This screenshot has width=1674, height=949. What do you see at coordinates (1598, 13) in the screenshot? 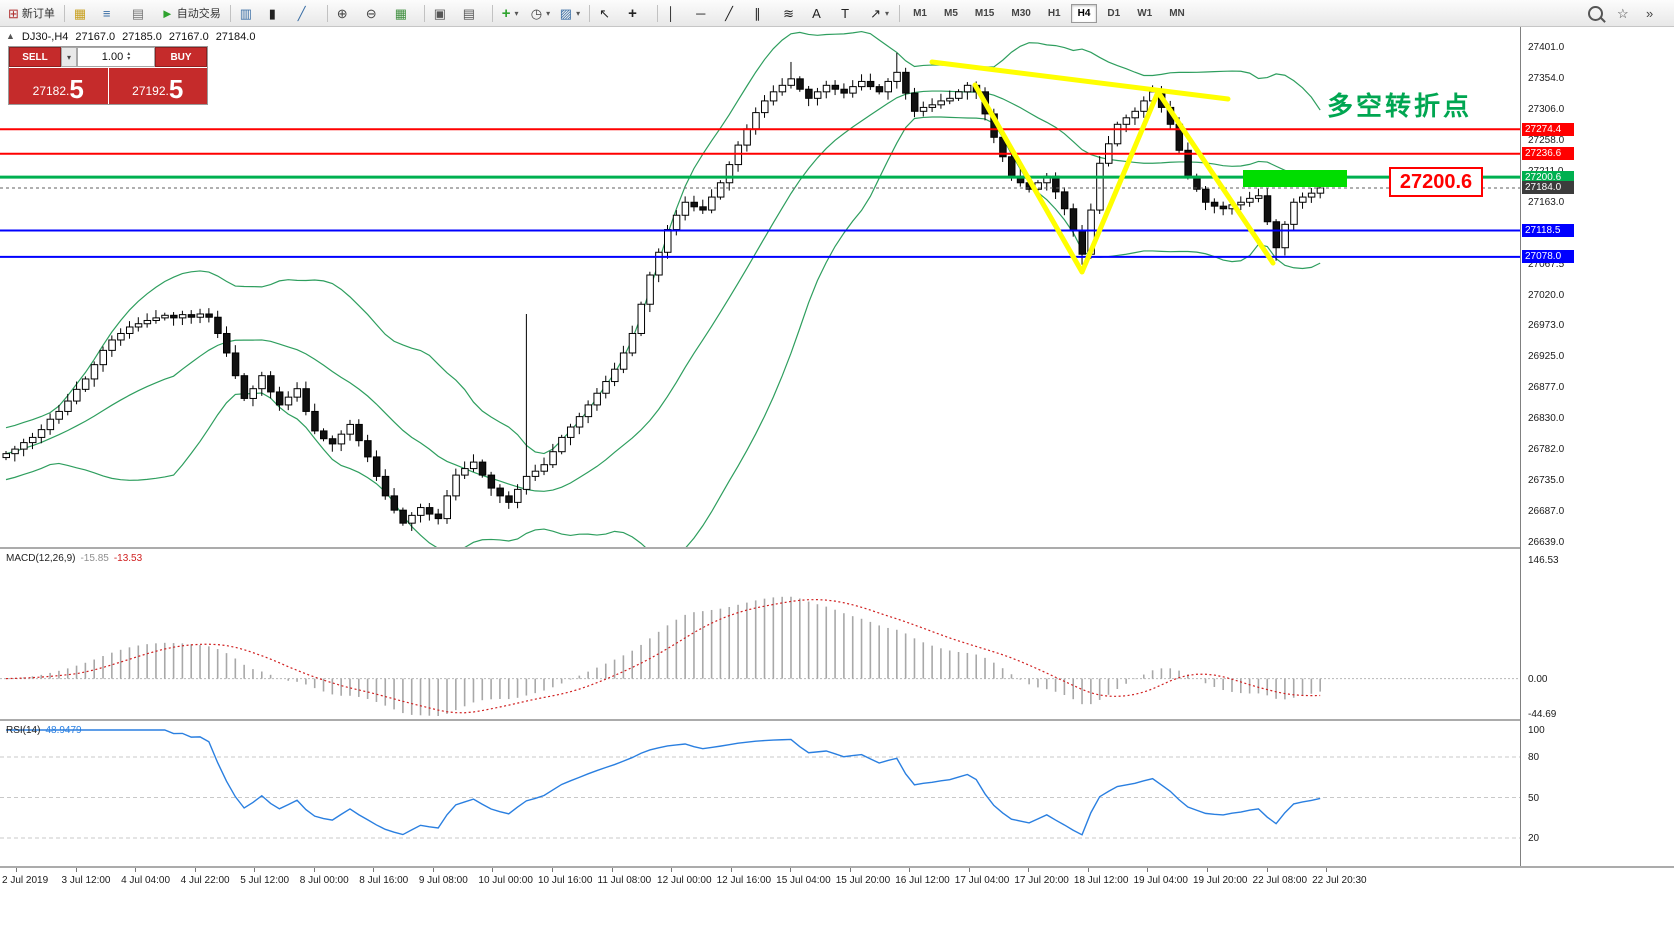
I see `search-button` at bounding box center [1598, 13].